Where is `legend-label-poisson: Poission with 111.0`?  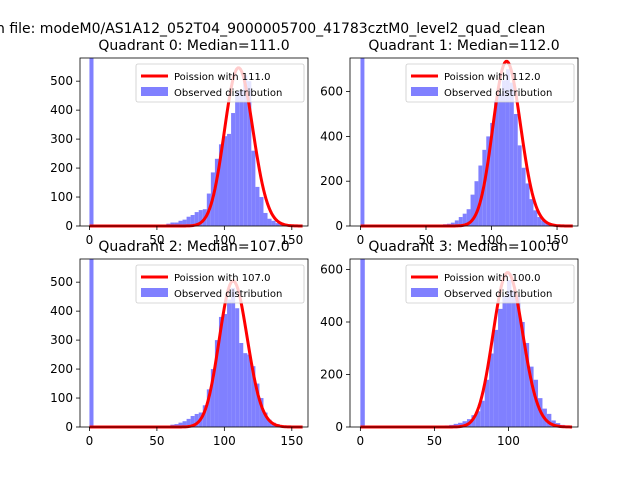 legend-label-poisson: Poission with 111.0 is located at coordinates (222, 77).